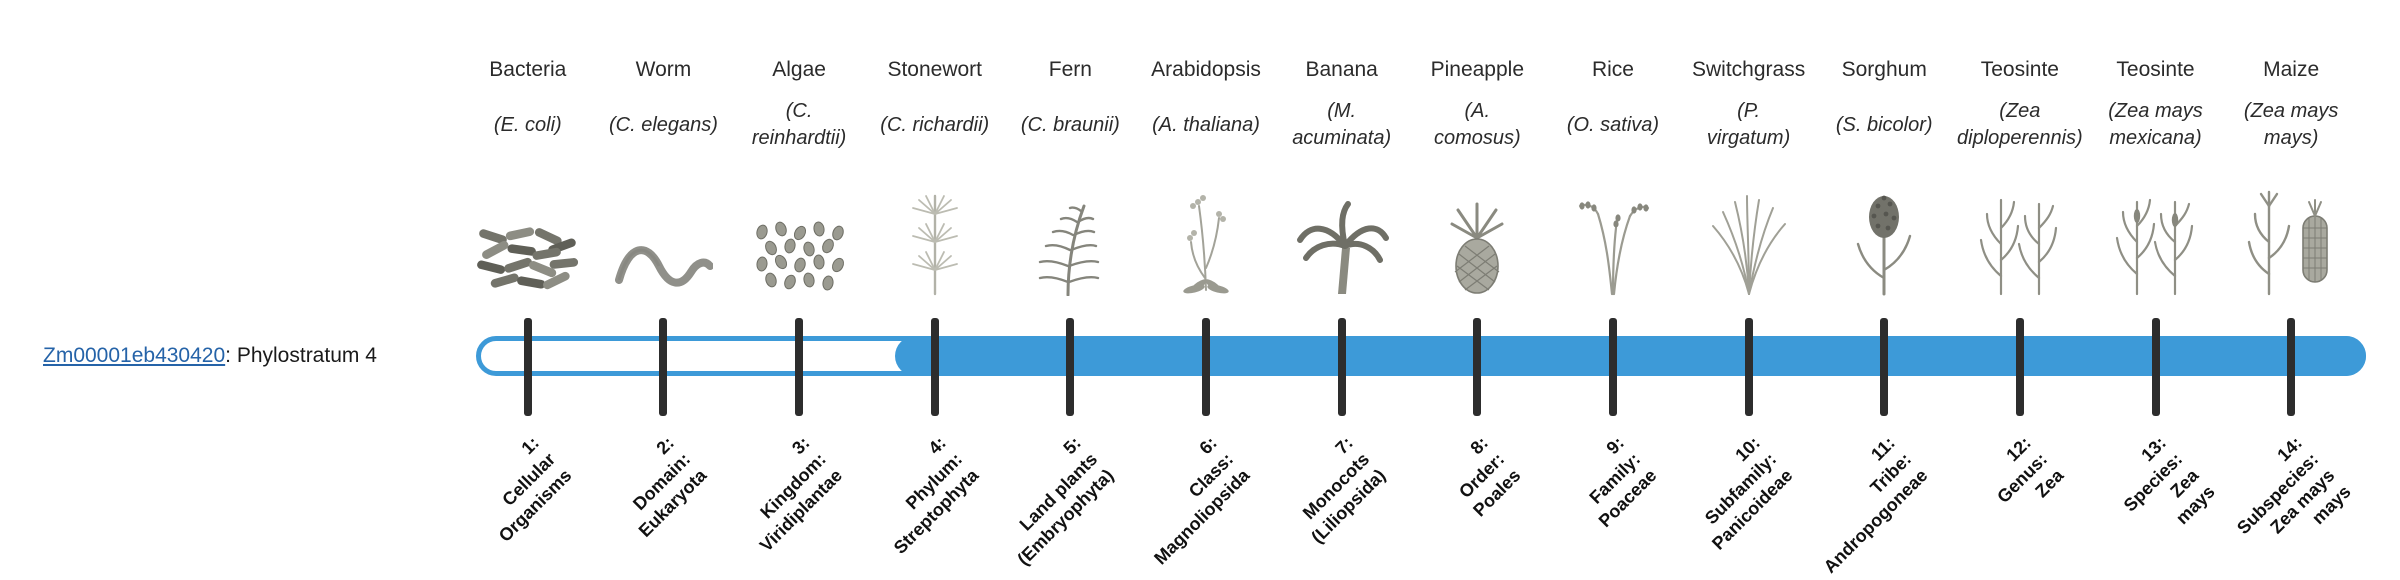  I want to click on organism-name: Bacteria, so click(528, 69).